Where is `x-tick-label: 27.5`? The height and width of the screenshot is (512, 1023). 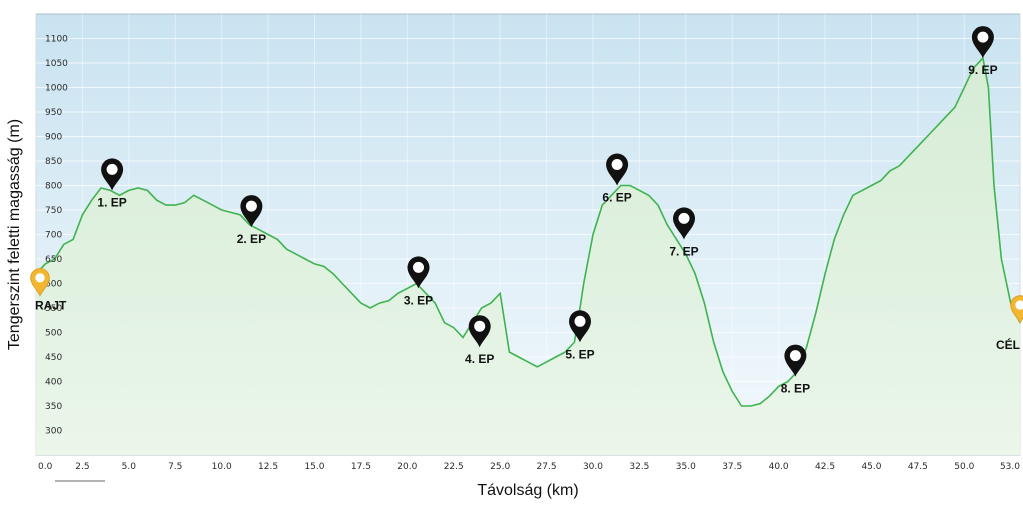 x-tick-label: 27.5 is located at coordinates (547, 467).